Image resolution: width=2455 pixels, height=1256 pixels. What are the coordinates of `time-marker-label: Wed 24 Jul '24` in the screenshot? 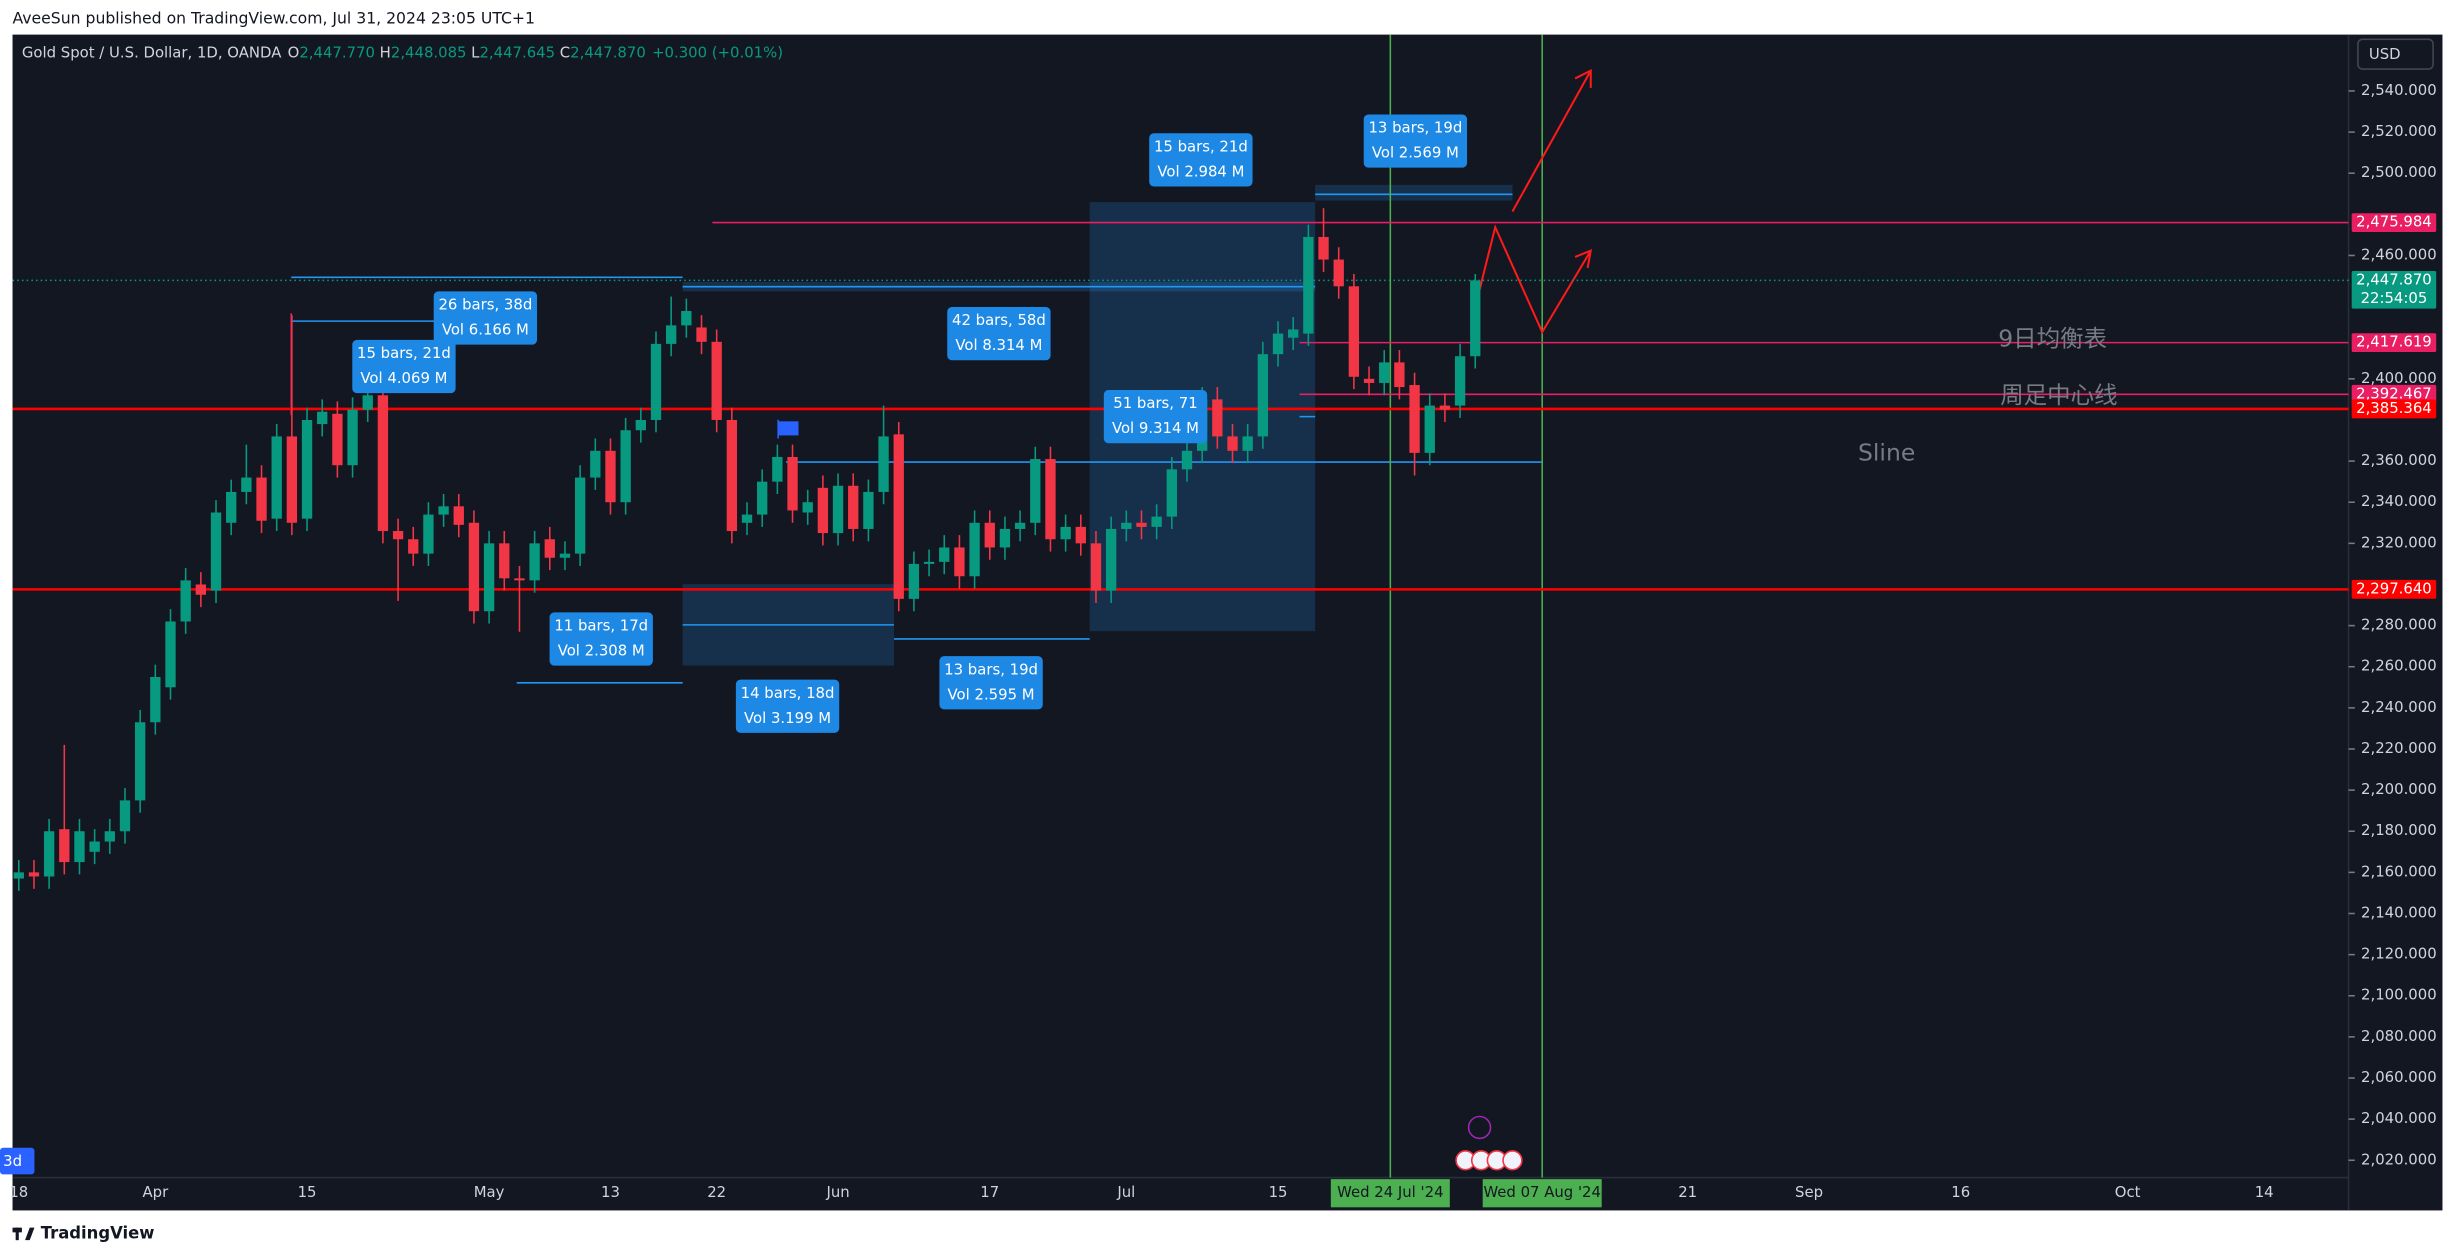 It's located at (1390, 1192).